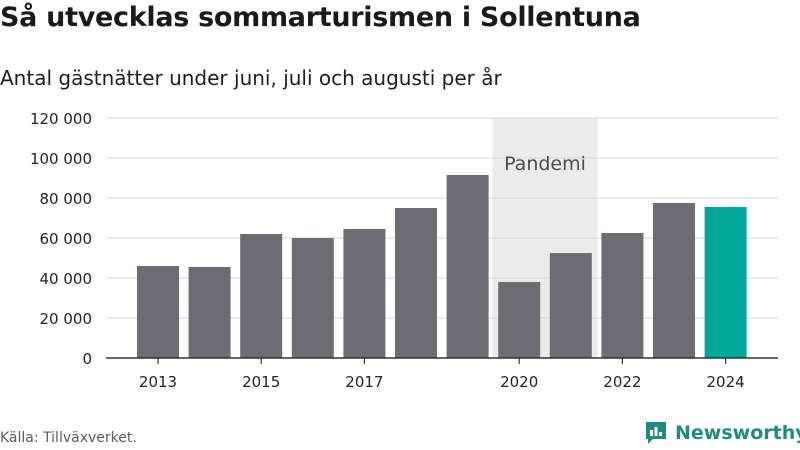 The image size is (800, 450). What do you see at coordinates (68, 438) in the screenshot?
I see `source-note: Källa: Tillväxverket.` at bounding box center [68, 438].